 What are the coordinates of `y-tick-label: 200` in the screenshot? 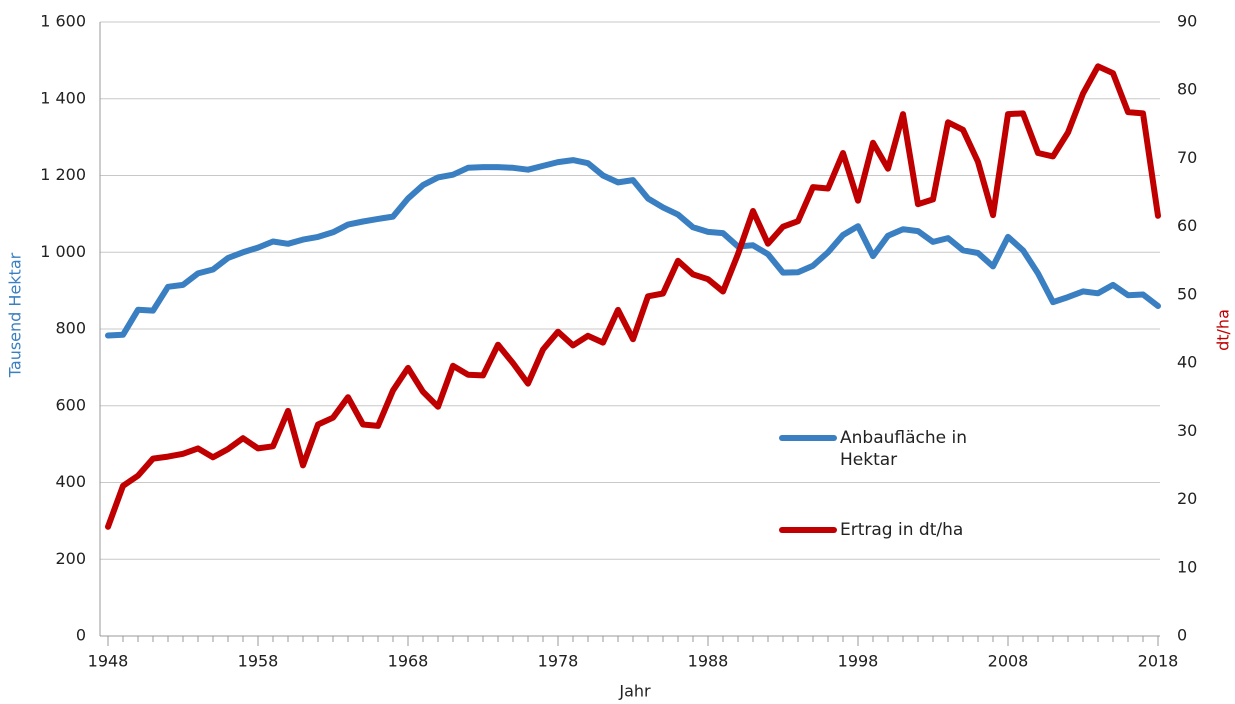 It's located at (70, 558).